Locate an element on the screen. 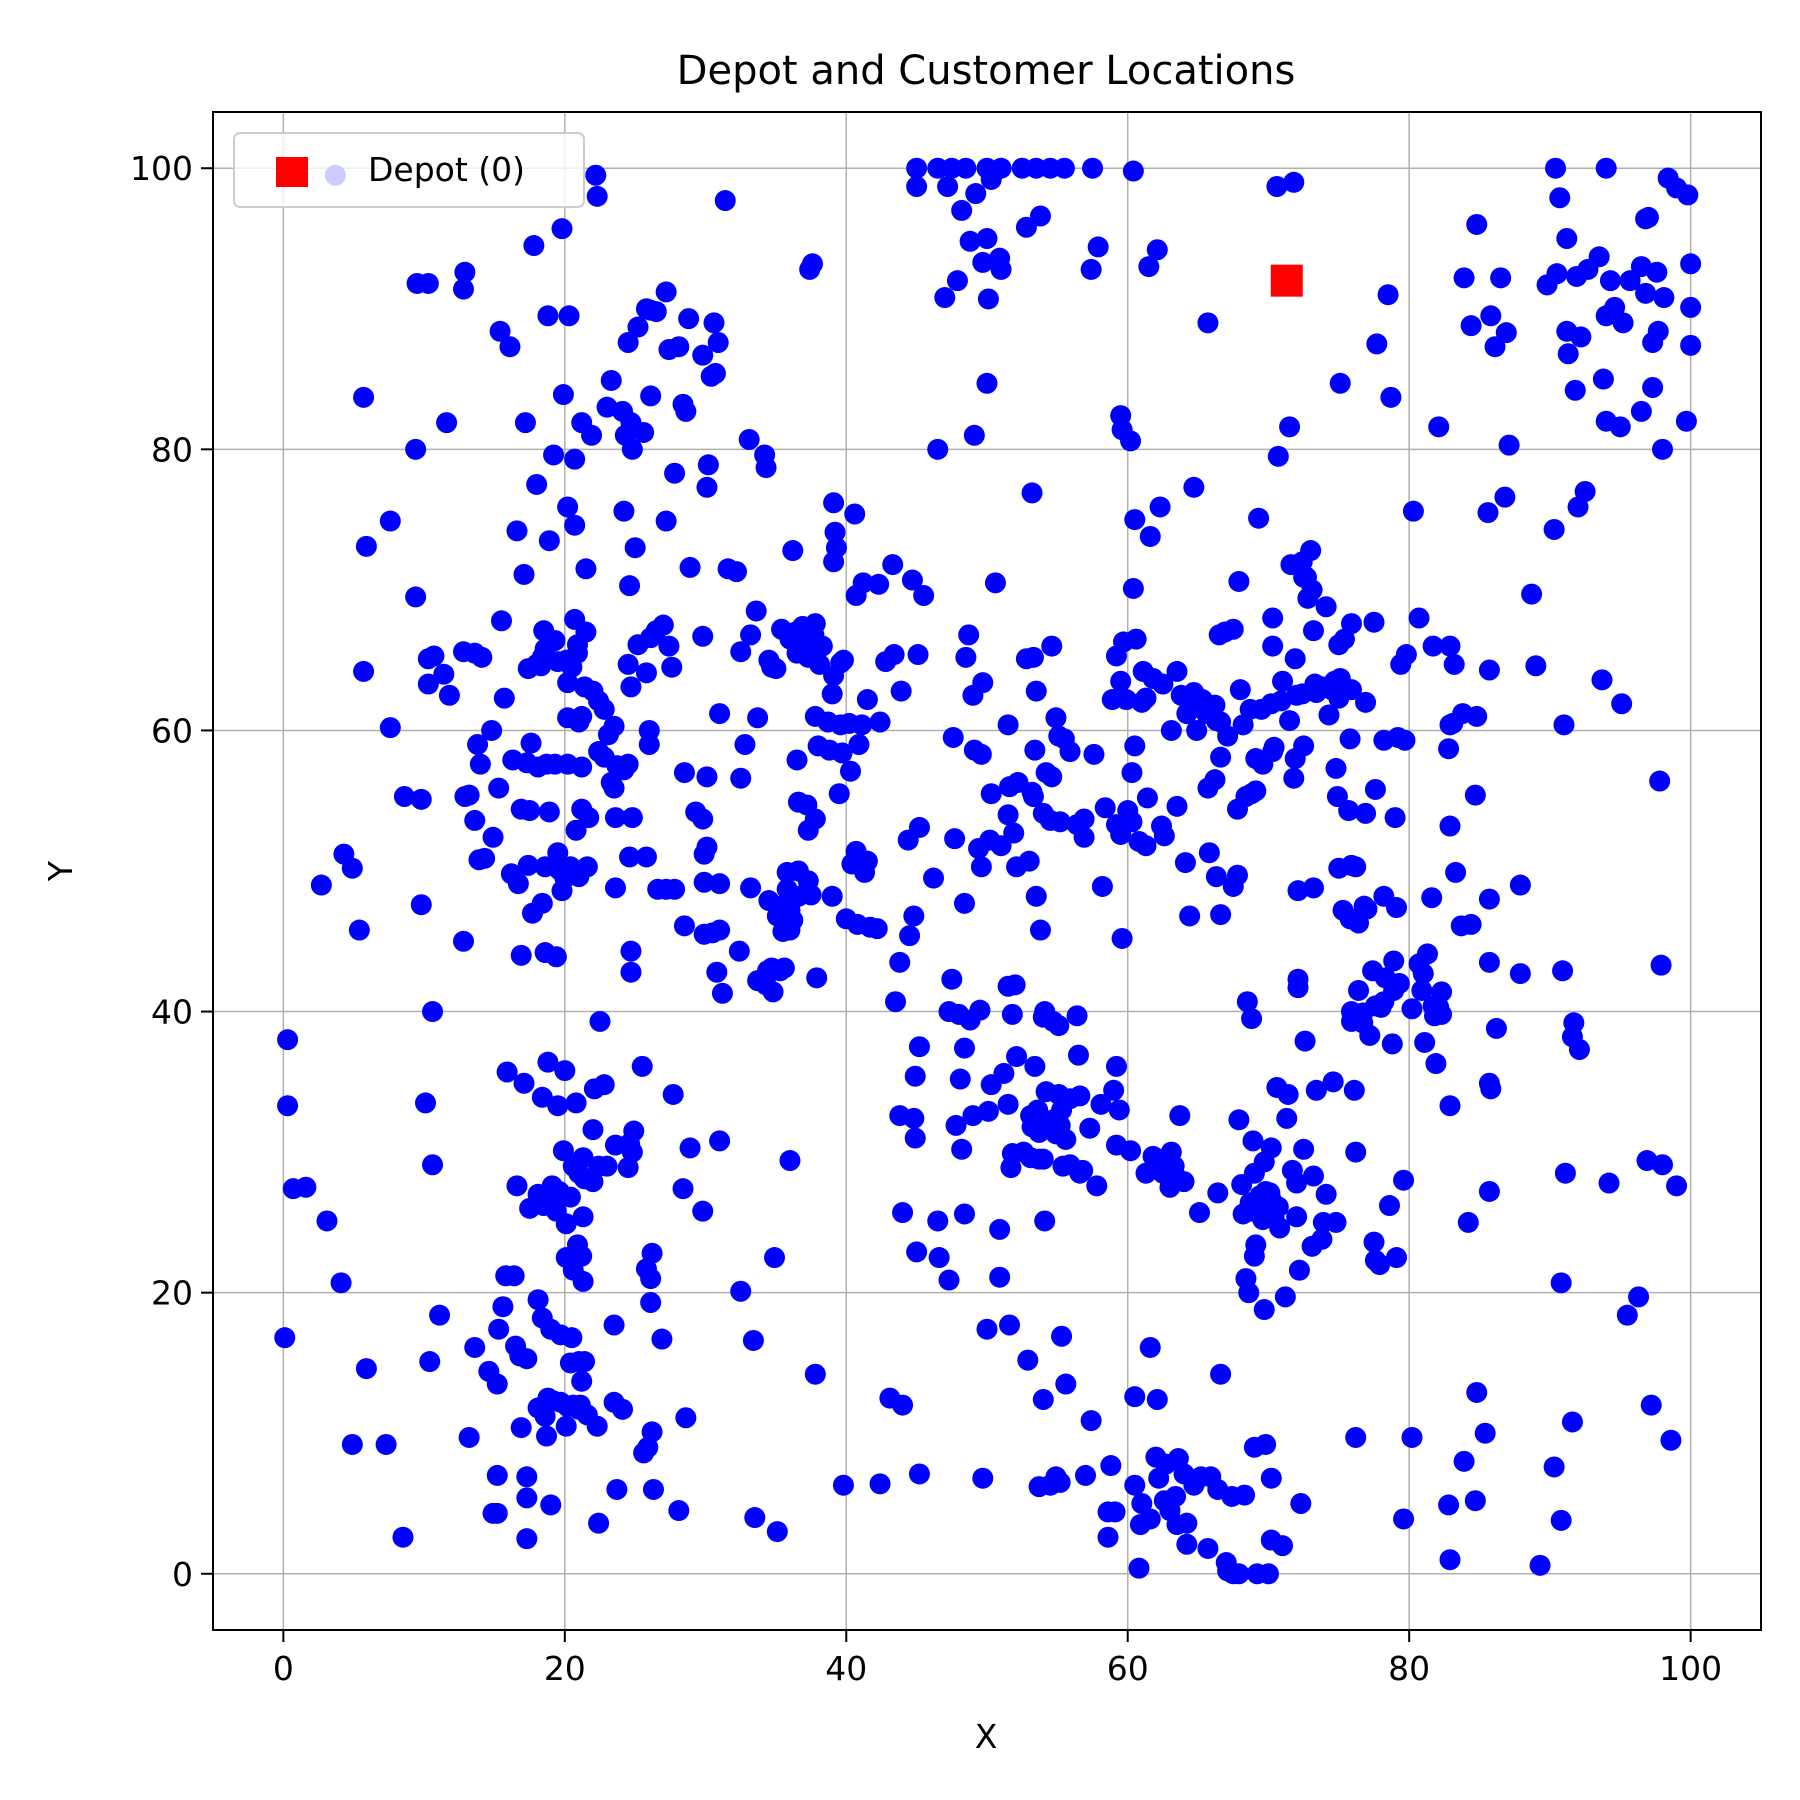  y-tick-label: 40 is located at coordinates (172, 1012).